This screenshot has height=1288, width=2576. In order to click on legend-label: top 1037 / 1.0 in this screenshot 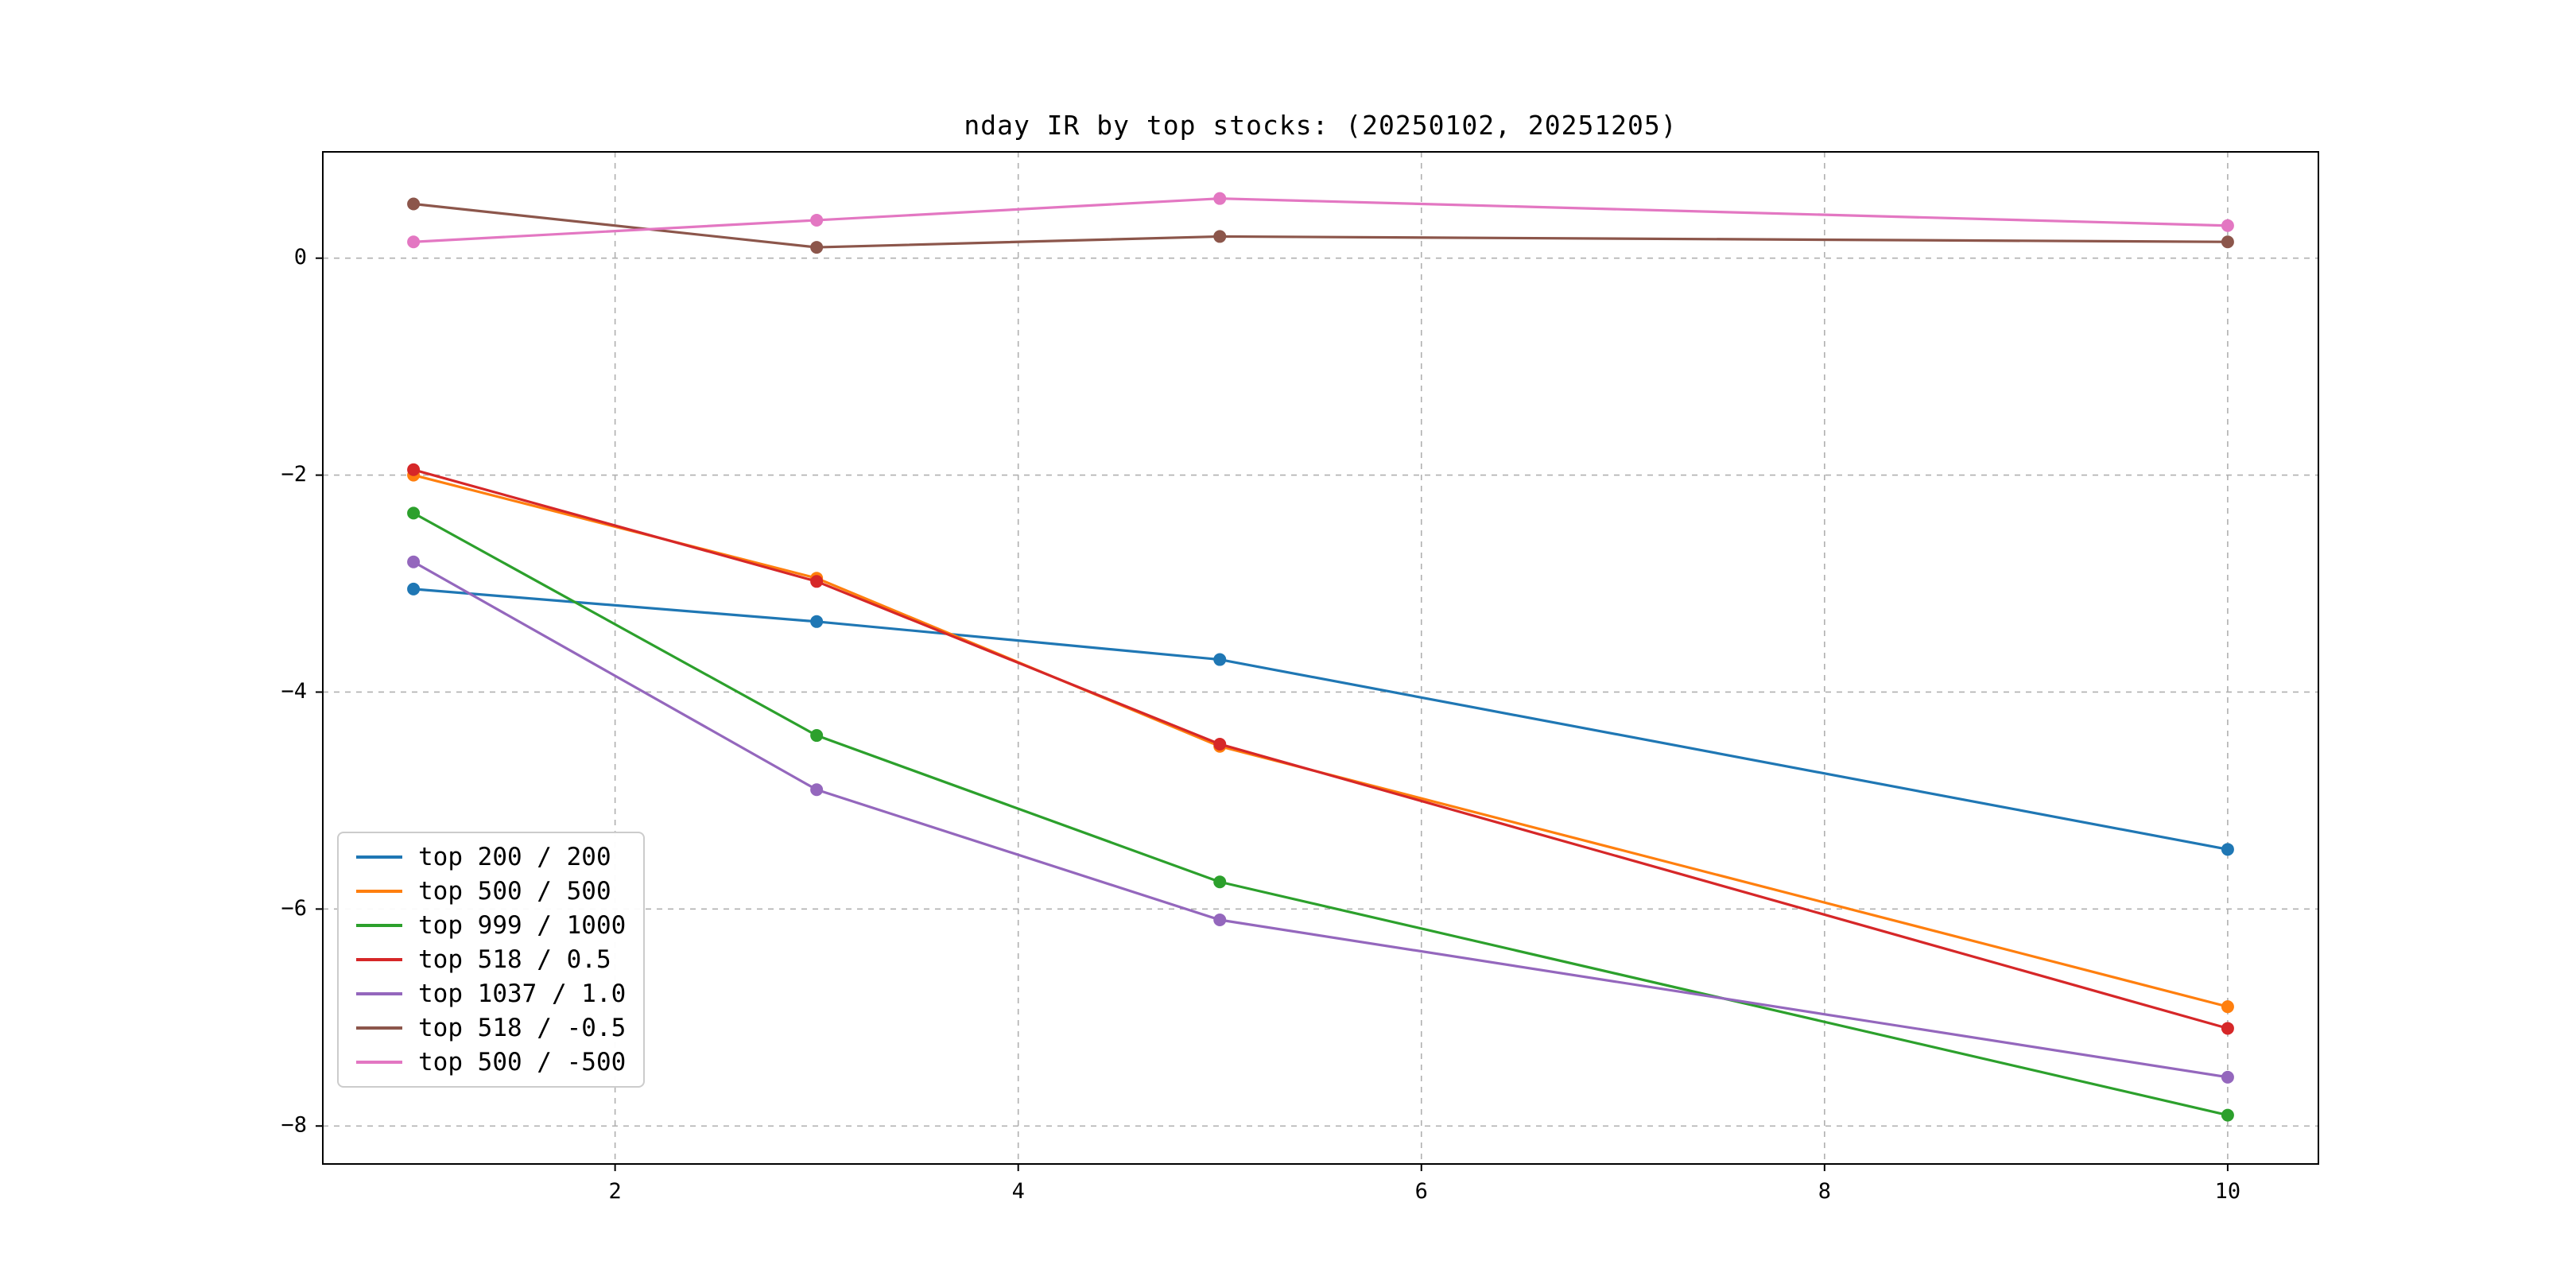, I will do `click(522, 994)`.